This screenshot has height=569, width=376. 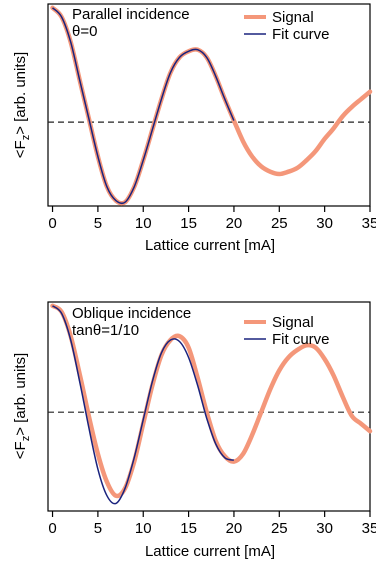 I want to click on annotation-line-2: tanθ=1/10, so click(x=105, y=330).